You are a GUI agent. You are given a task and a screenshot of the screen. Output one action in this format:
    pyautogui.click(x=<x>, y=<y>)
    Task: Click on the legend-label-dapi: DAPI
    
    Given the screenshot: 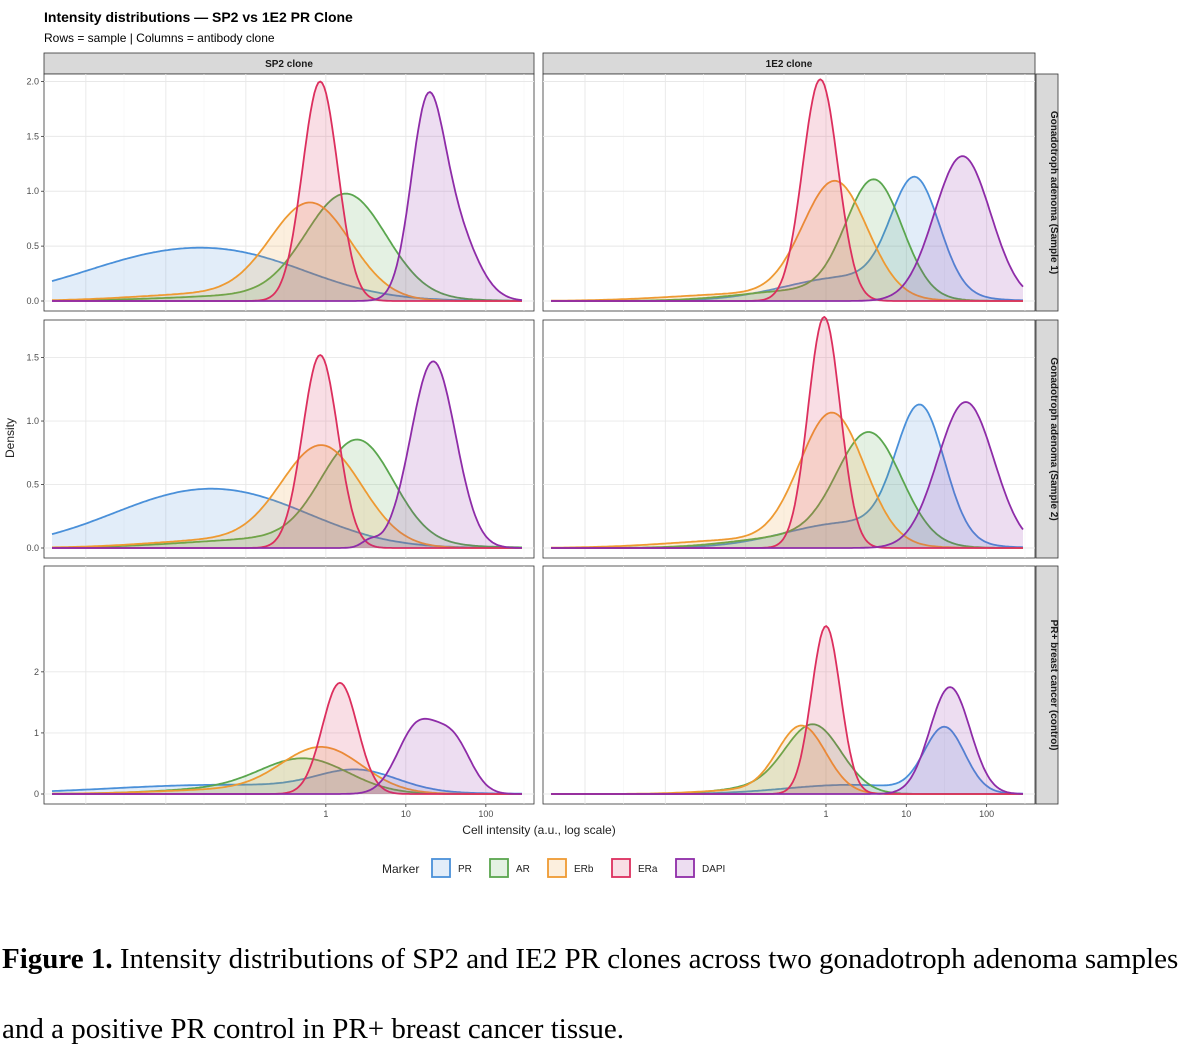 What is the action you would take?
    pyautogui.click(x=713, y=869)
    